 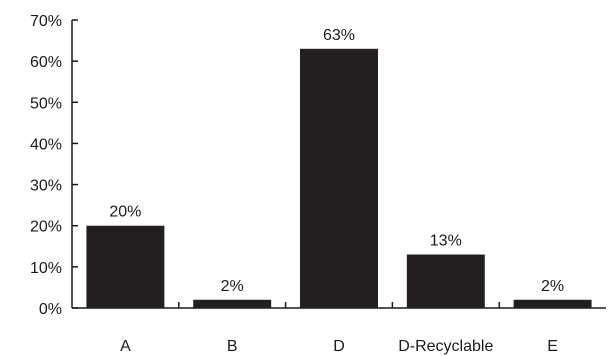 I want to click on data-label: 20%, so click(x=125, y=212).